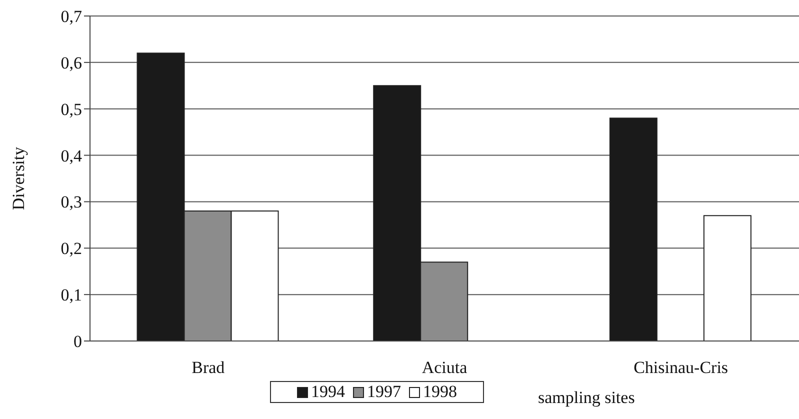  I want to click on y-tick-label: 0,5, so click(71, 109).